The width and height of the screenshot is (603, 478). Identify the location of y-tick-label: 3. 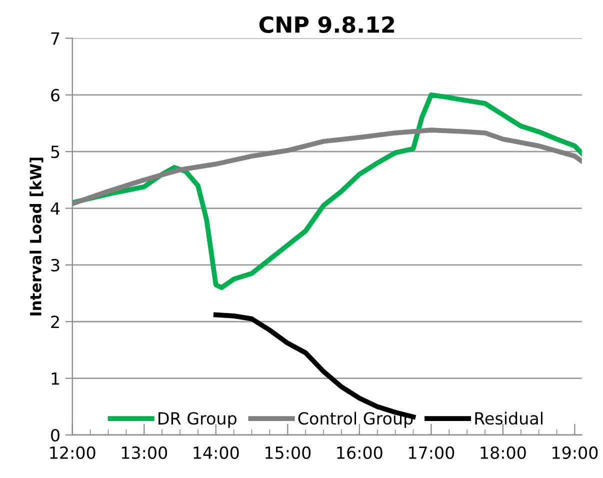
(55, 265).